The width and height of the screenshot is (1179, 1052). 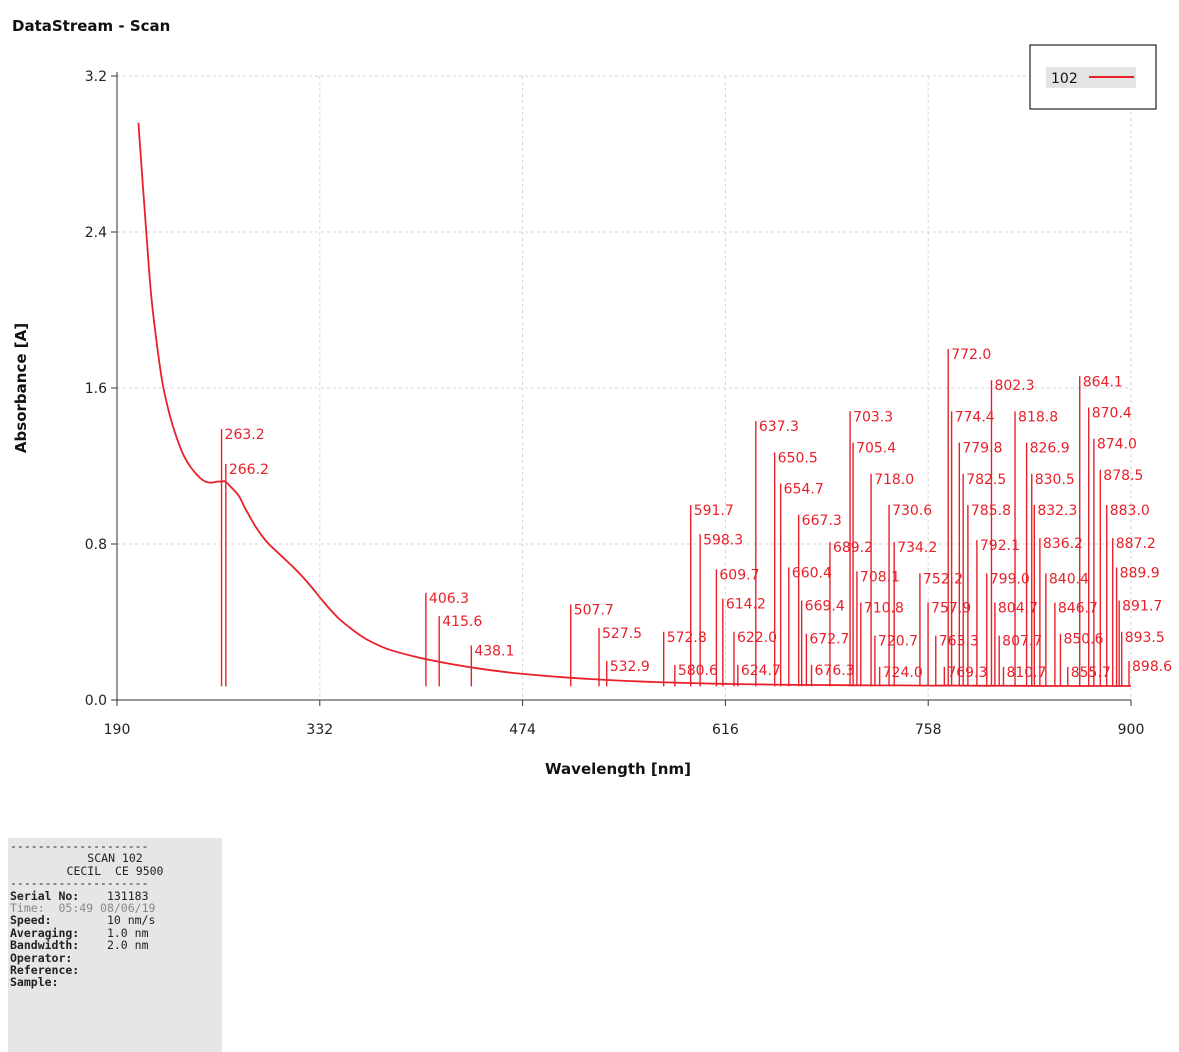 What do you see at coordinates (117, 730) in the screenshot?
I see `x-tick-label: 190` at bounding box center [117, 730].